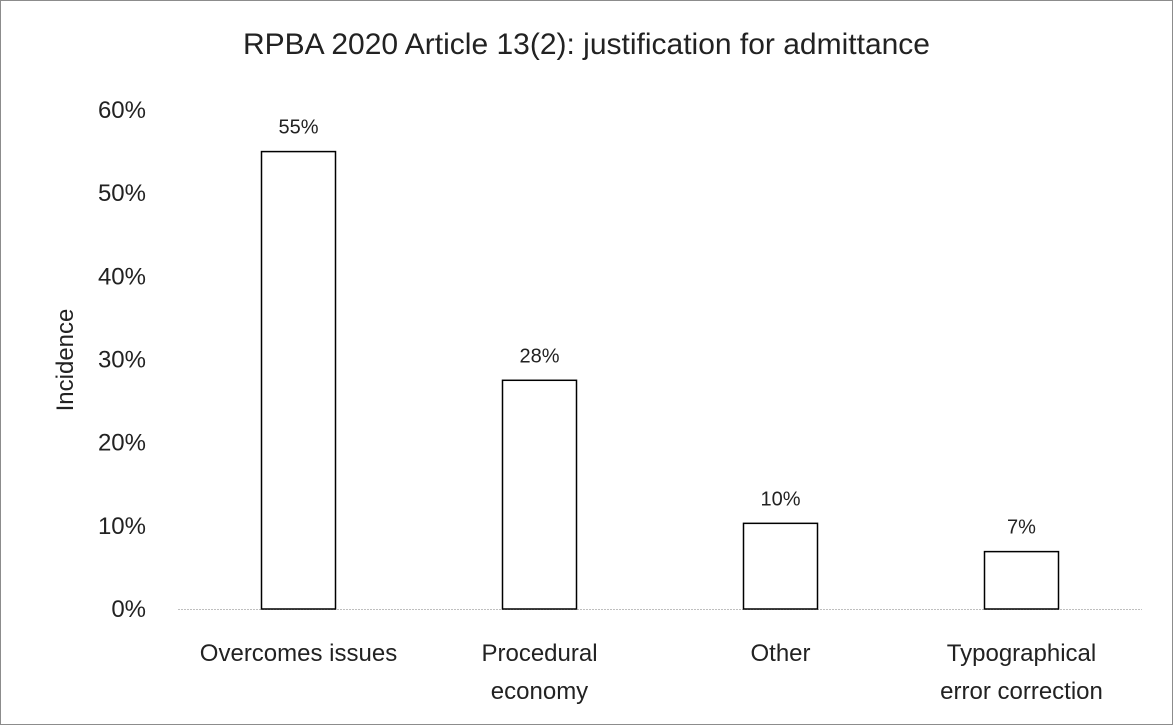  What do you see at coordinates (1021, 691) in the screenshot?
I see `x-tick-label: error correction` at bounding box center [1021, 691].